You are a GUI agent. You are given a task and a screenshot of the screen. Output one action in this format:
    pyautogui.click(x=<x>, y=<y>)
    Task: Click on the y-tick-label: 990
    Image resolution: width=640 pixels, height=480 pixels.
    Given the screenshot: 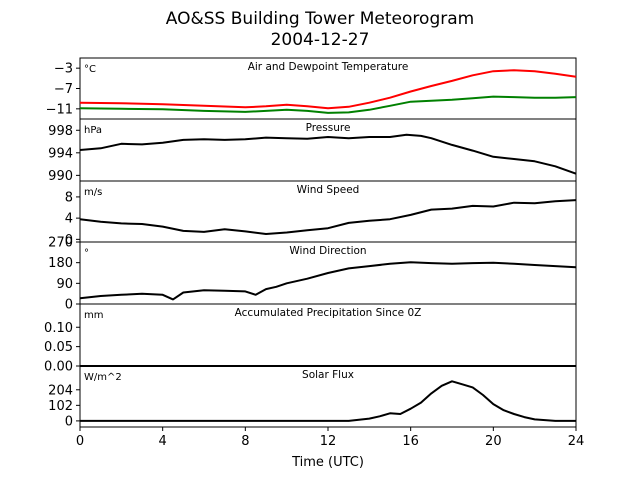 What is the action you would take?
    pyautogui.click(x=60, y=176)
    